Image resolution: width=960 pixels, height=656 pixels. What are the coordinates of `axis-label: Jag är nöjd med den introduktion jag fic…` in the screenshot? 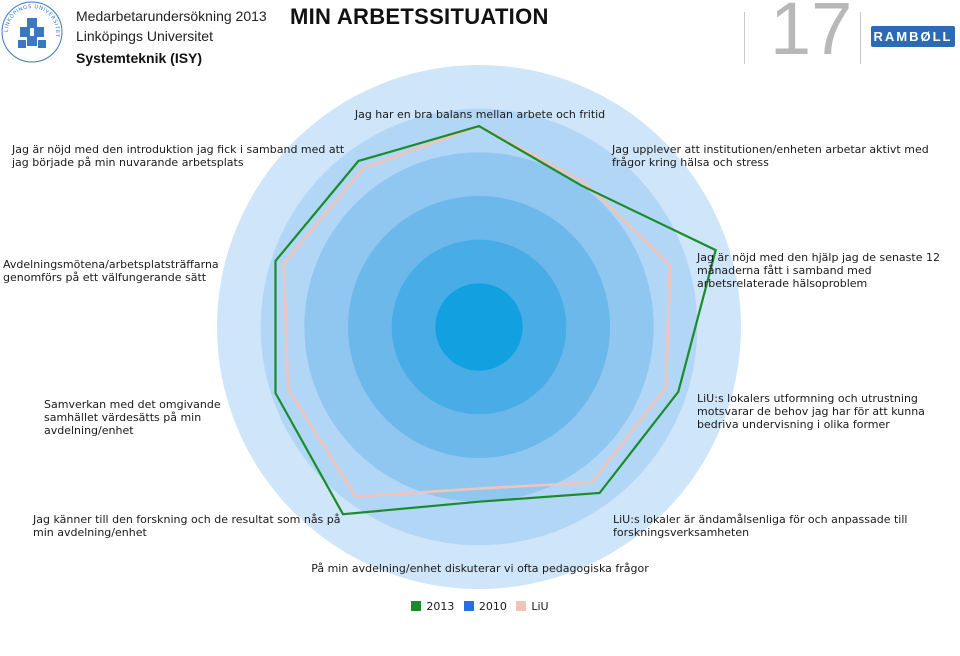 It's located at (178, 156).